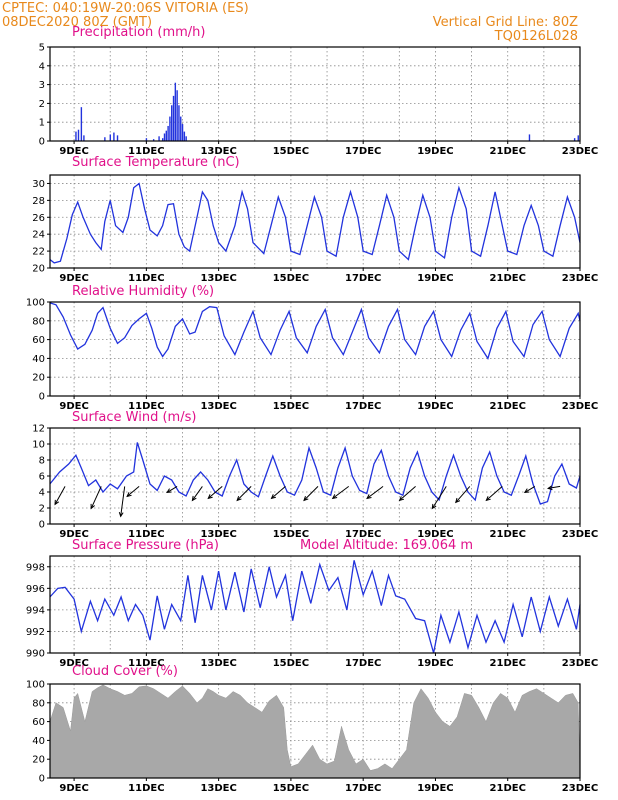 This screenshot has height=800, width=618. I want to click on wind-title: Surface Wind (m/s), so click(134, 417).